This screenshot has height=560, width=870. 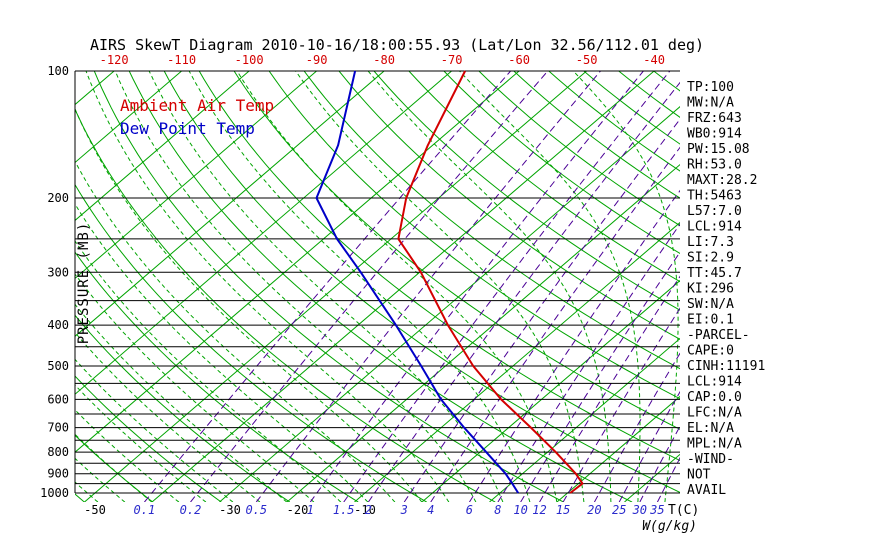 I want to click on index-stat: EL:N/A, so click(x=710, y=428).